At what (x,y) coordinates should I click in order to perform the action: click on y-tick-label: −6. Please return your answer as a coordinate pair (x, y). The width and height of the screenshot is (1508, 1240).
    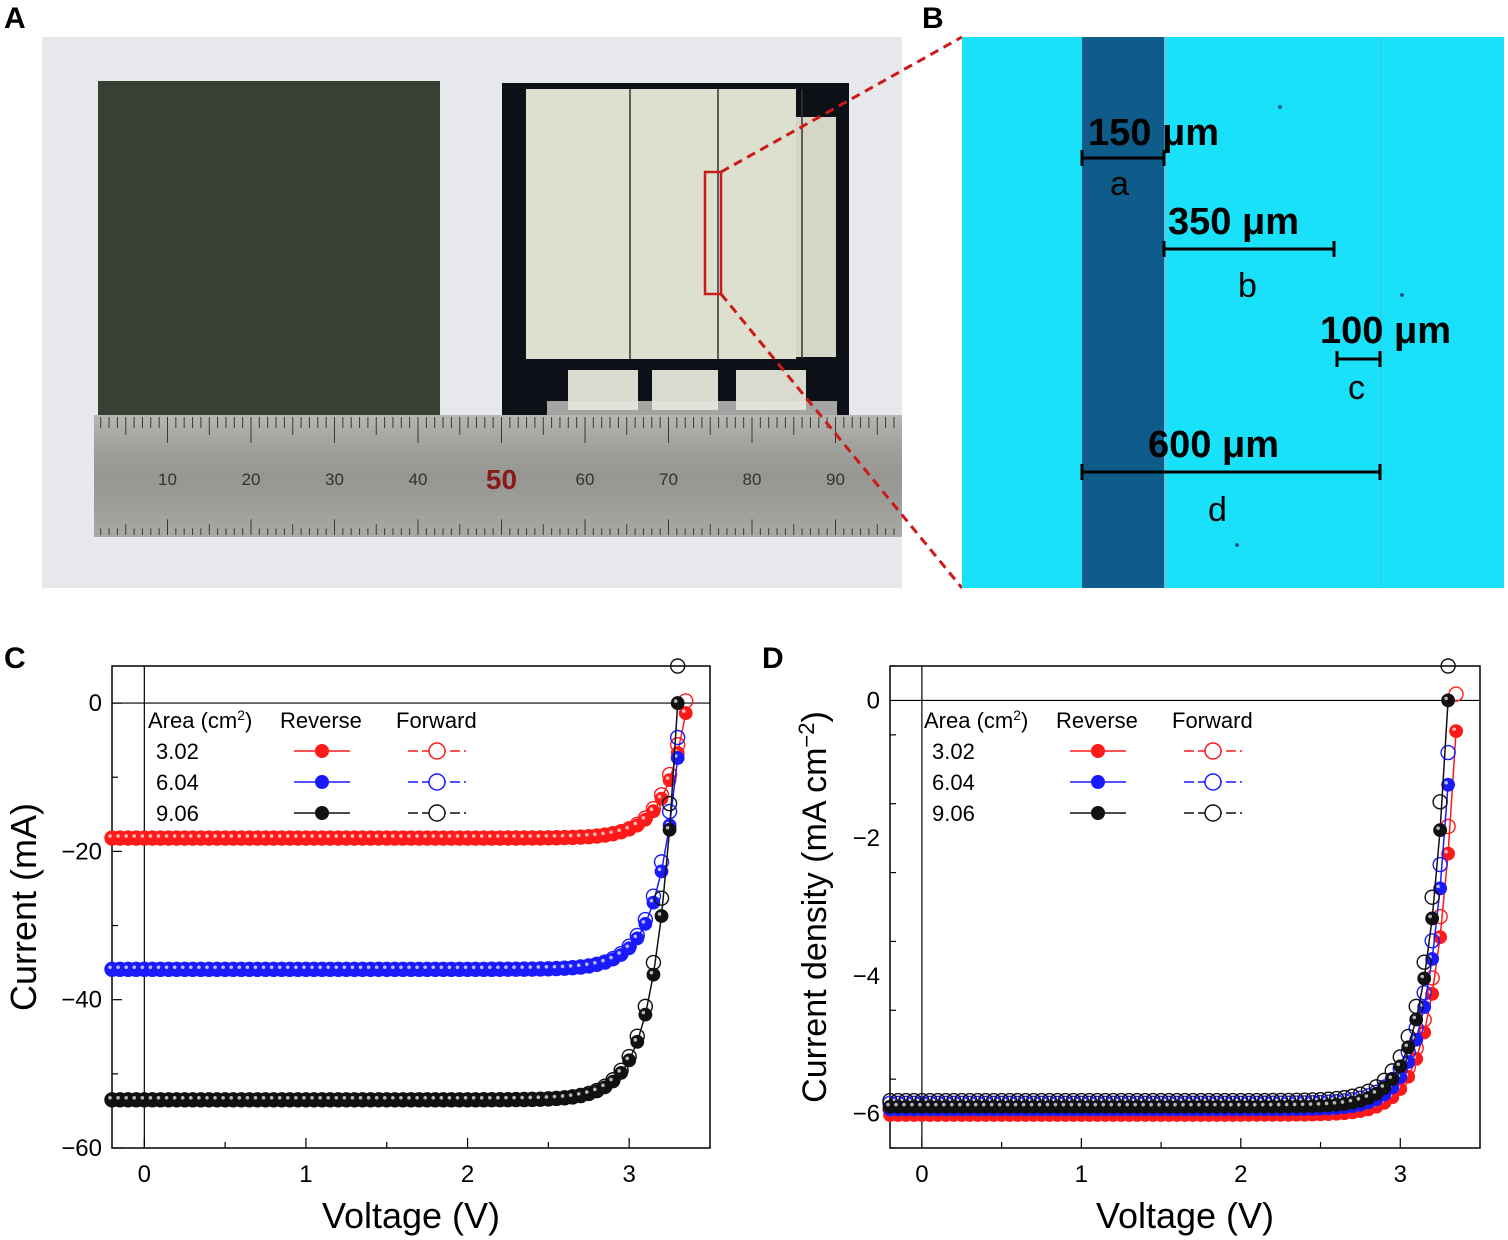
    Looking at the image, I should click on (866, 1114).